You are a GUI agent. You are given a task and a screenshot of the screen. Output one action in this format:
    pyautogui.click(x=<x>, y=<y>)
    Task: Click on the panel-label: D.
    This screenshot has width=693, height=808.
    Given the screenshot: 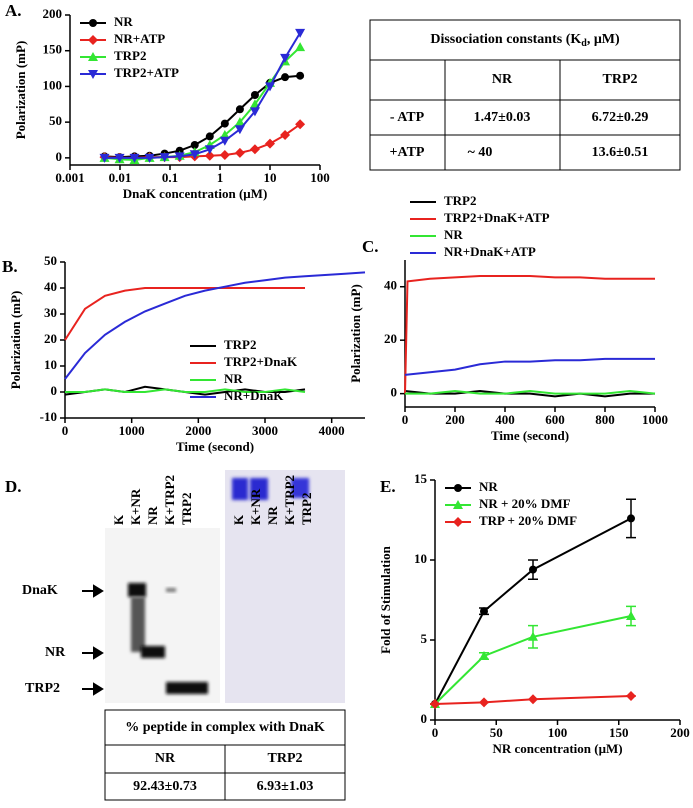 What is the action you would take?
    pyautogui.click(x=13, y=486)
    